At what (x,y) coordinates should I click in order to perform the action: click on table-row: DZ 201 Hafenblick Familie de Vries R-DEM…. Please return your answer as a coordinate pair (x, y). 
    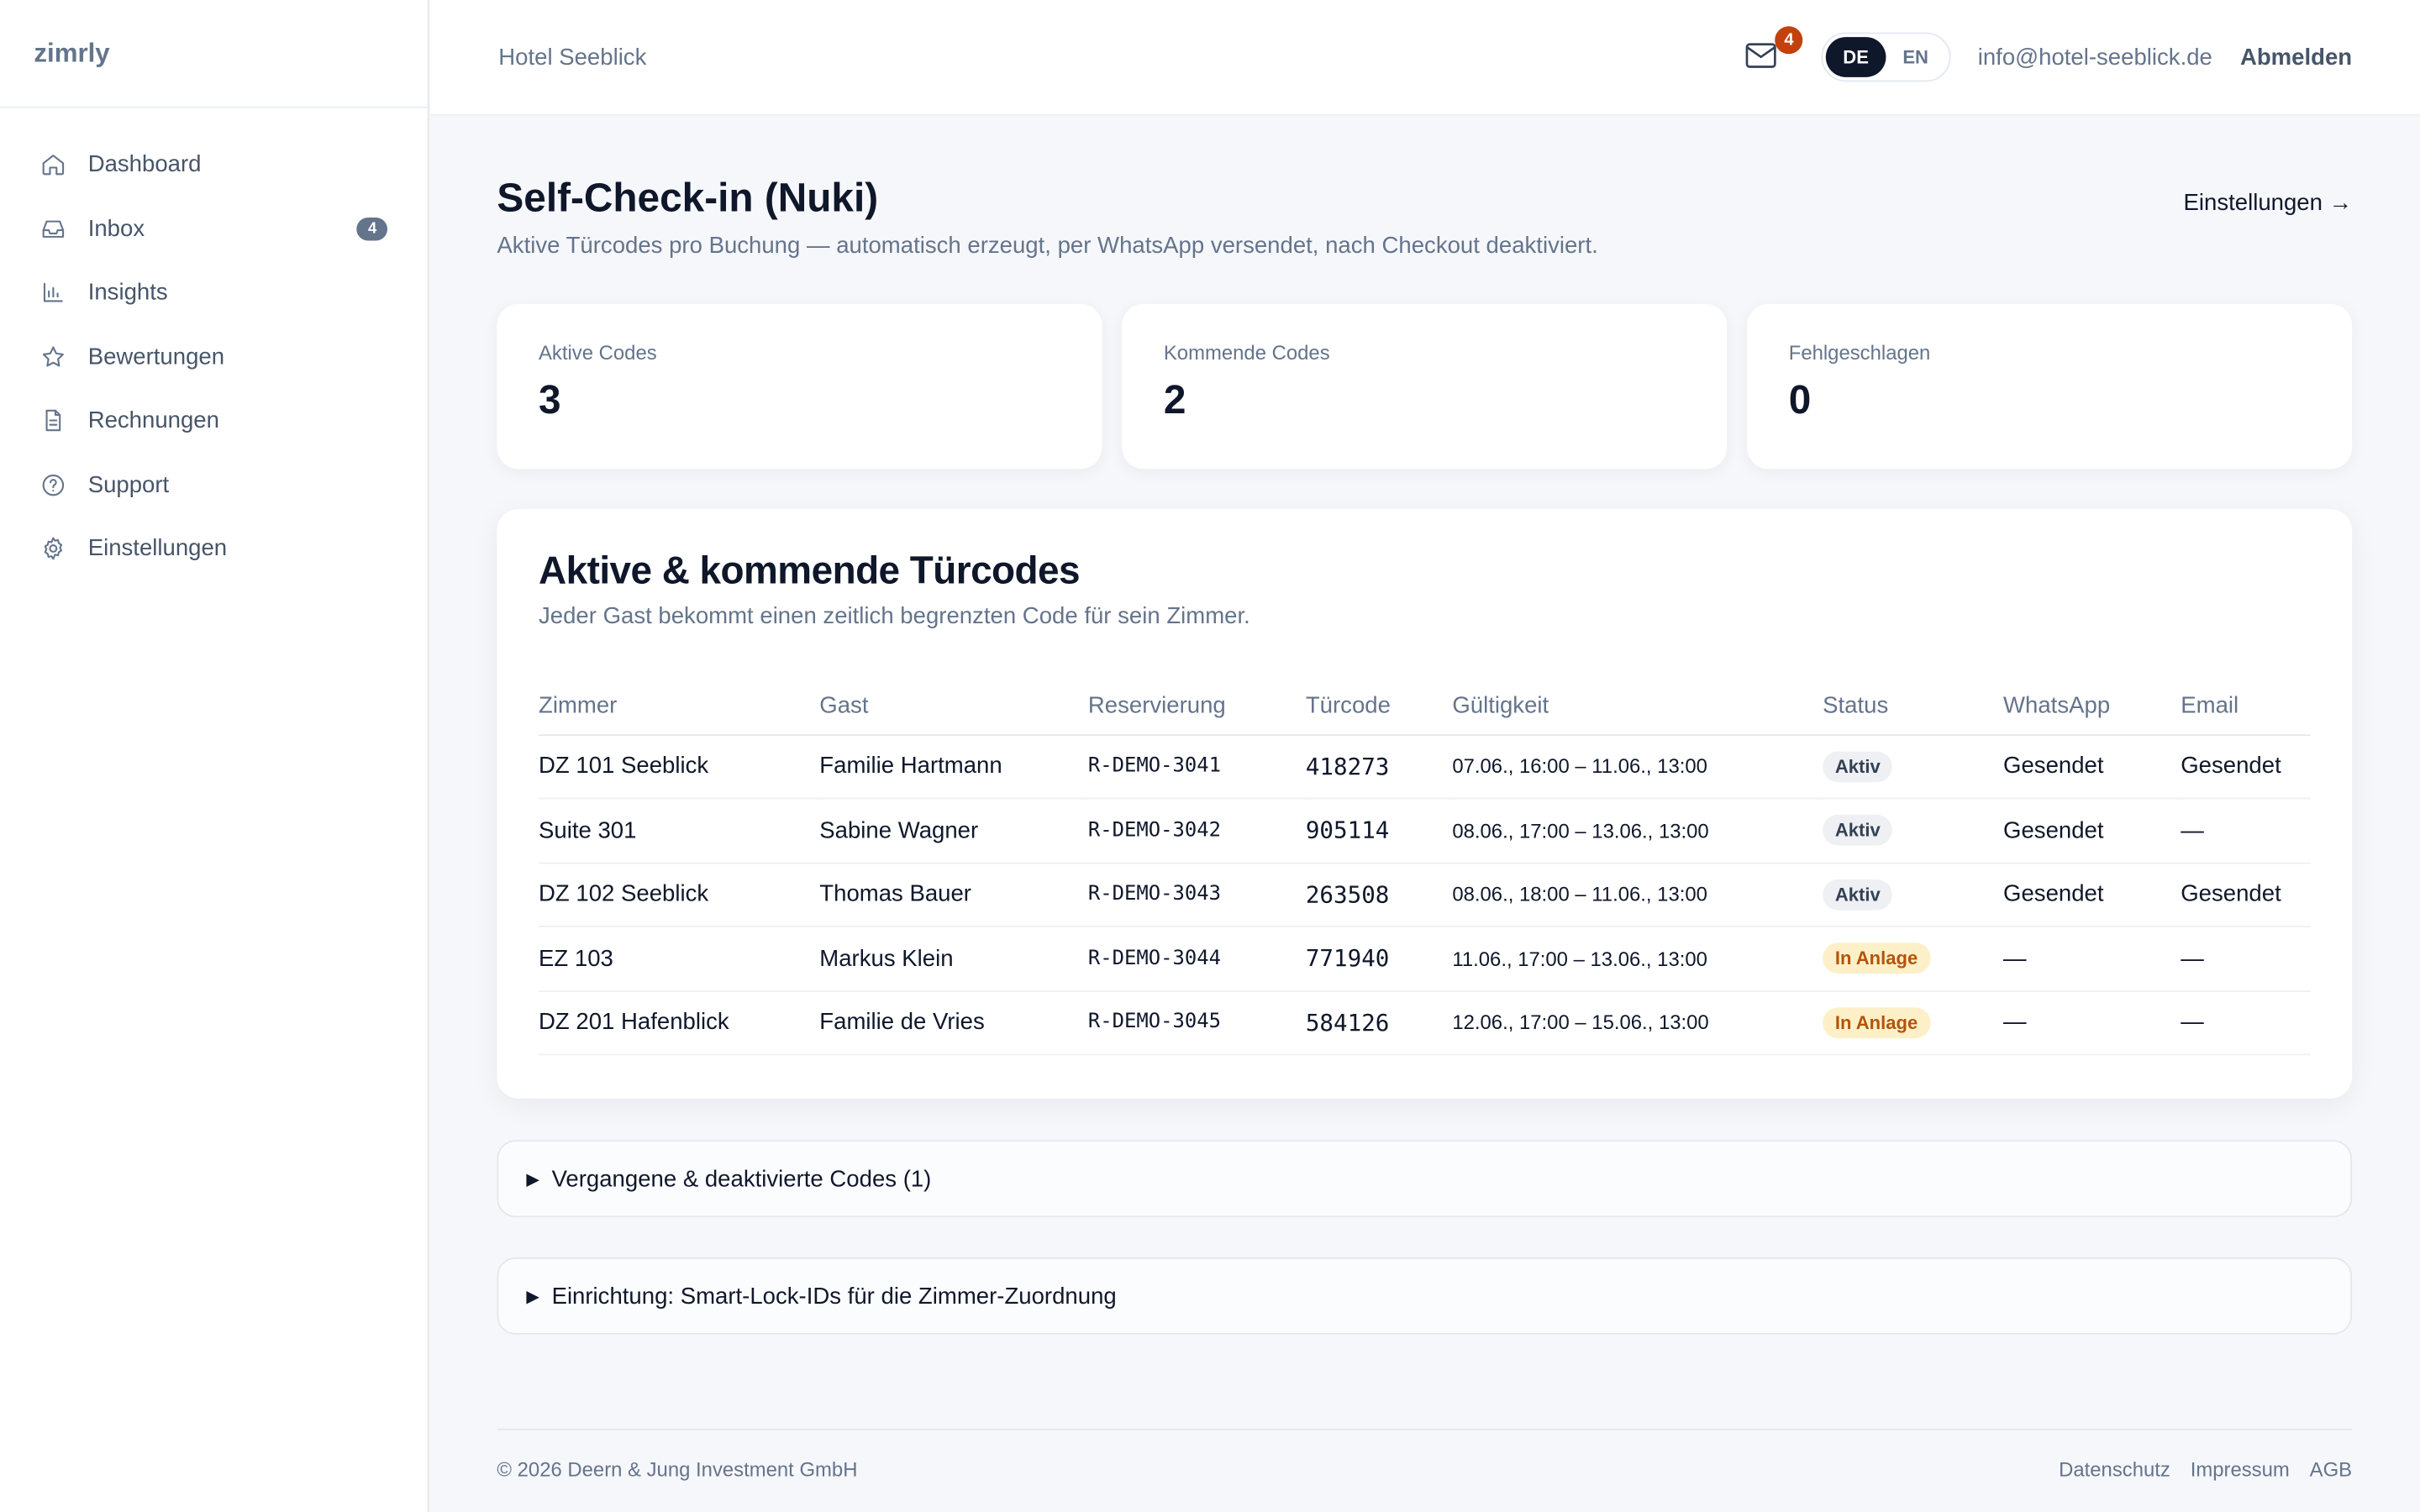
    Looking at the image, I should click on (1425, 1023).